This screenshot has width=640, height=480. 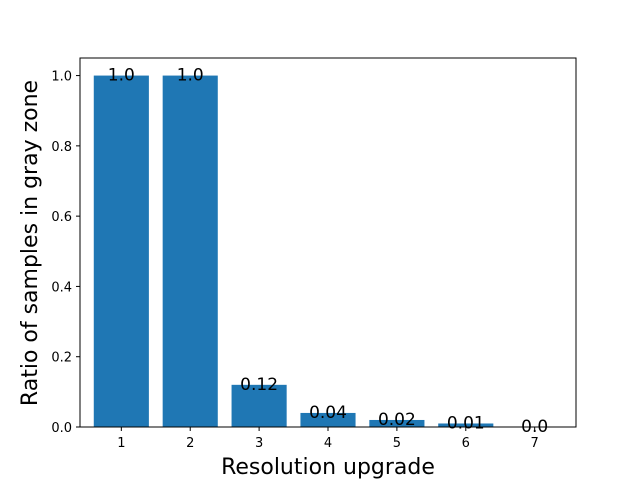 What do you see at coordinates (259, 443) in the screenshot?
I see `x-tick-label-3: 3` at bounding box center [259, 443].